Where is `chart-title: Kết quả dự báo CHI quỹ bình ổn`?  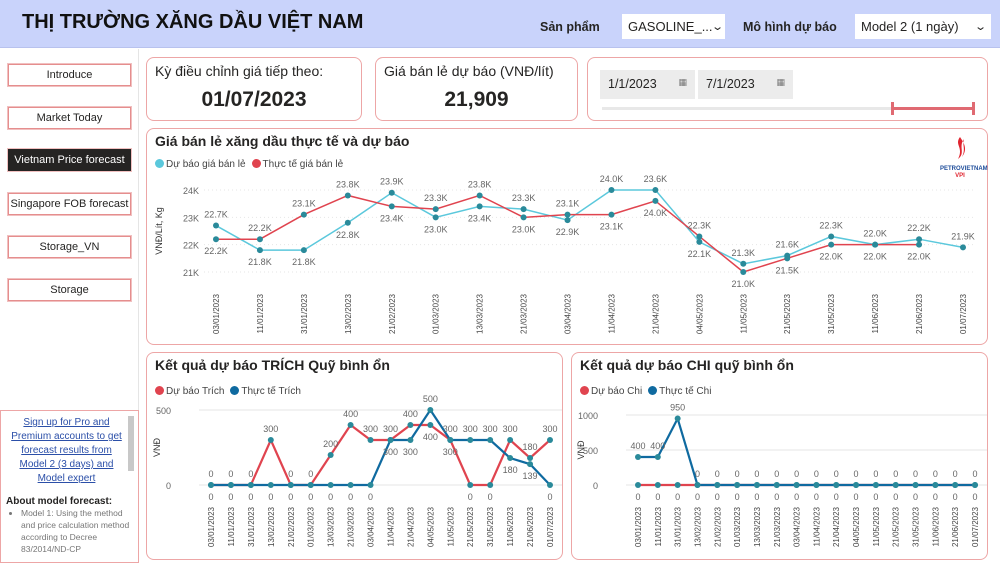 chart-title: Kết quả dự báo CHI quỹ bình ổn is located at coordinates (687, 365).